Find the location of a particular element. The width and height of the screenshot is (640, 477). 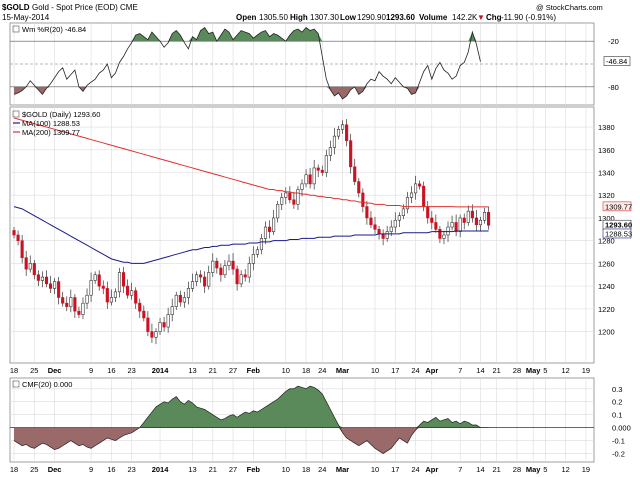

down-arrow-icon: ▼ is located at coordinates (481, 17).